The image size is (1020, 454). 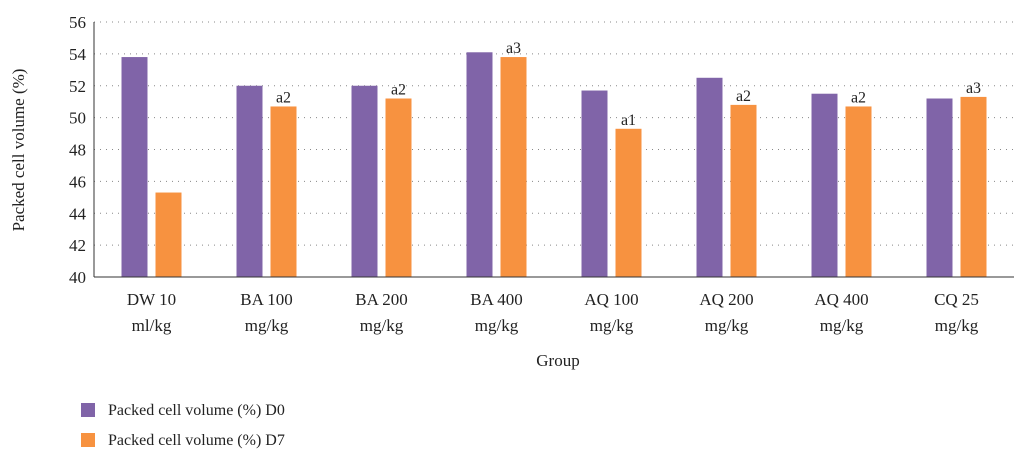 What do you see at coordinates (151, 299) in the screenshot?
I see `x-tick-label: DW 10` at bounding box center [151, 299].